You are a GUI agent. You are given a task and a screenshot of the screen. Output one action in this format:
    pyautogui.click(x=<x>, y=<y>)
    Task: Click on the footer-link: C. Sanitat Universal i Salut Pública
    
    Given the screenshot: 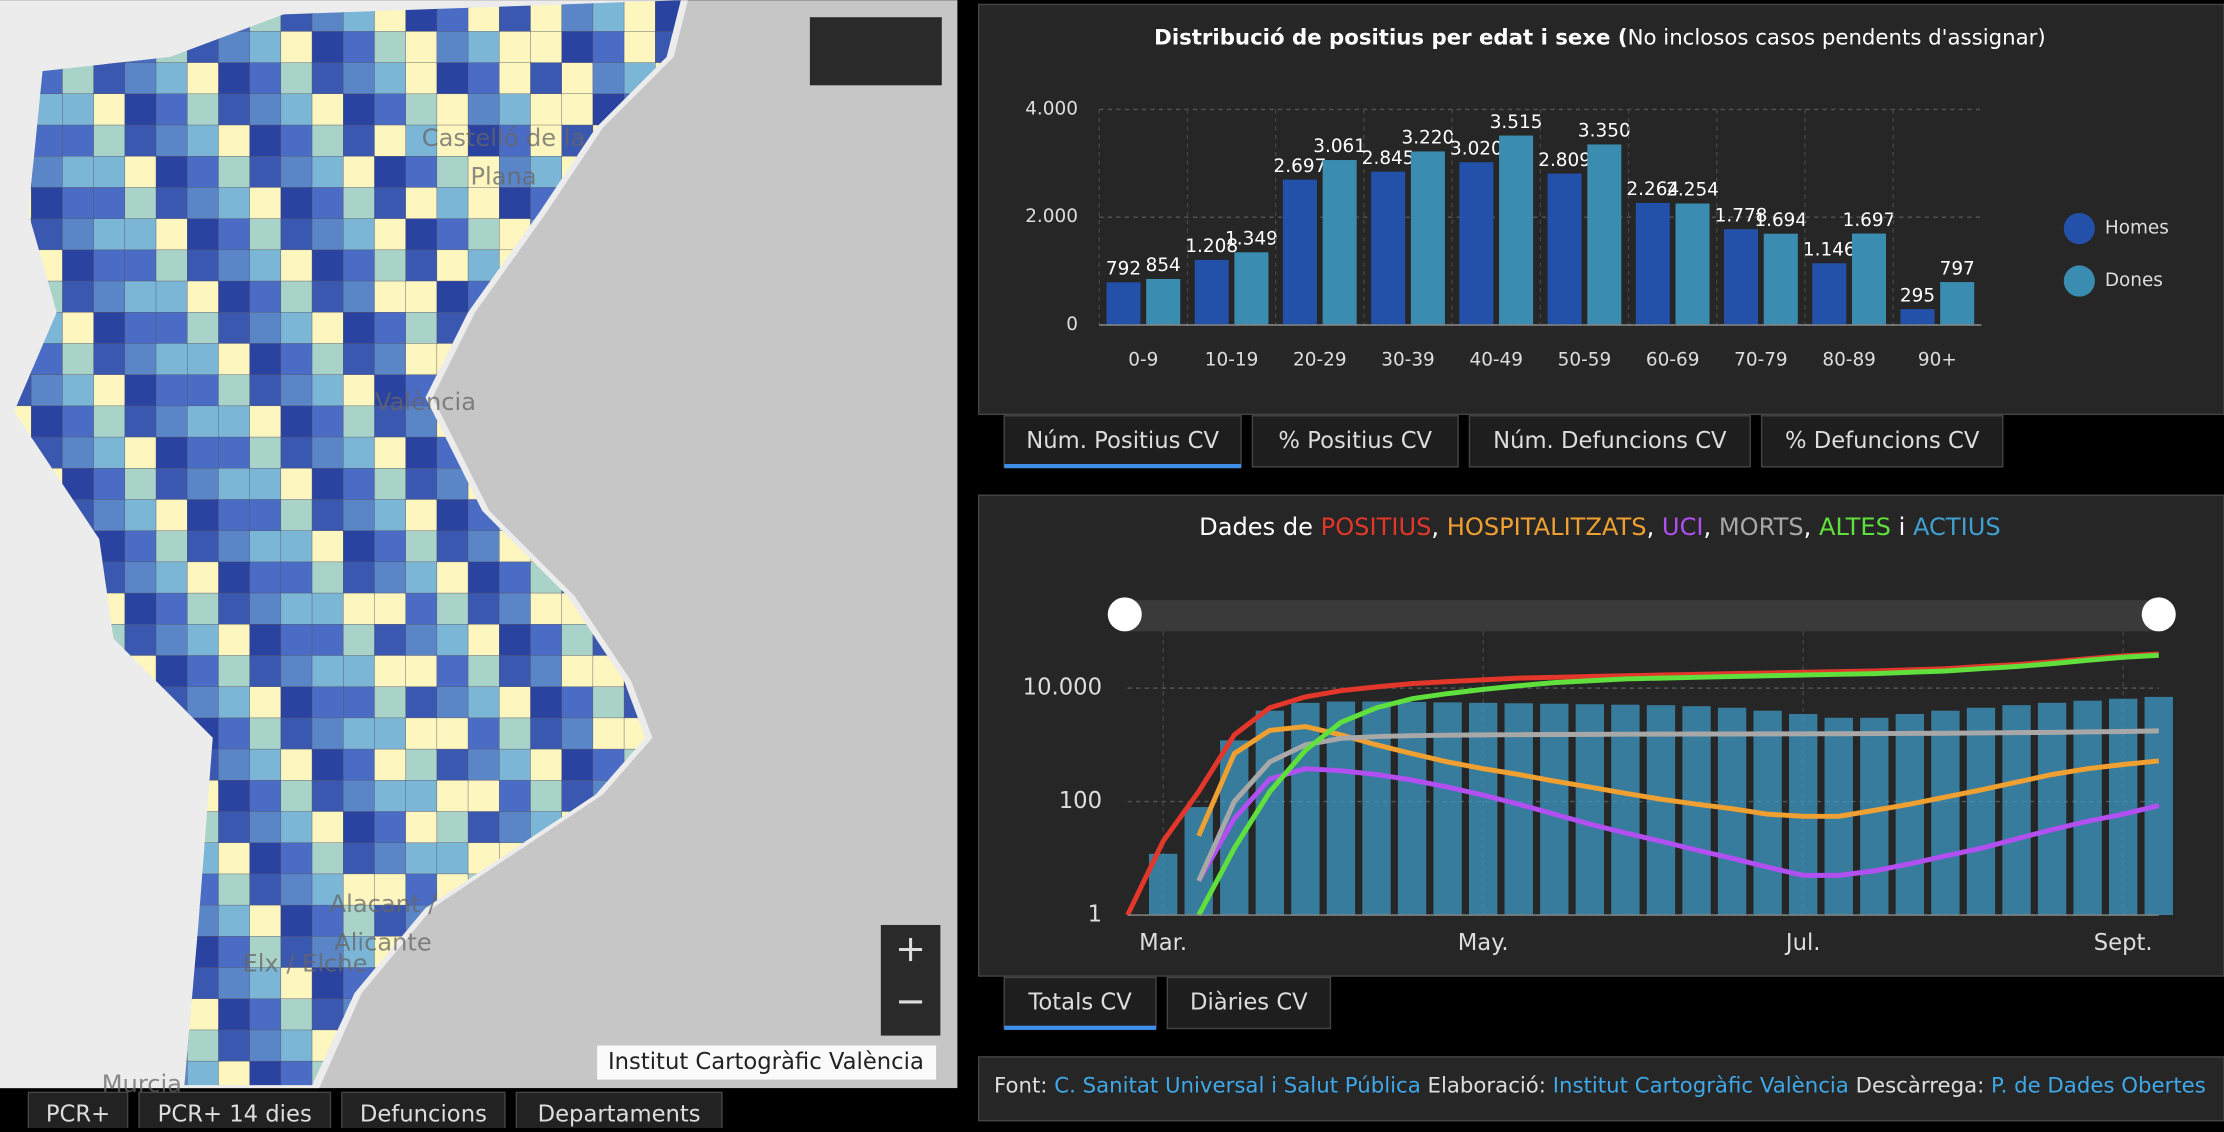 What is the action you would take?
    pyautogui.click(x=1237, y=1086)
    